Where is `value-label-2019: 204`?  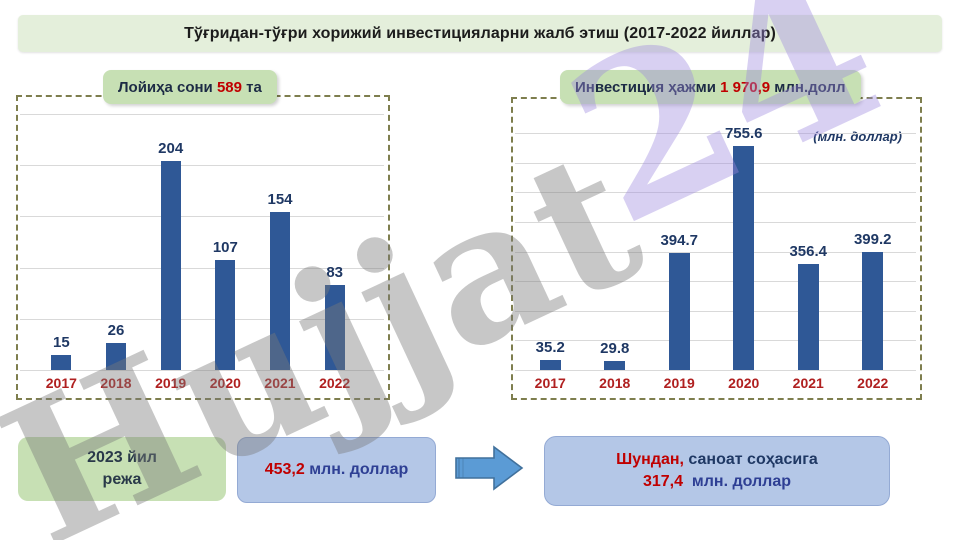
value-label-2019: 204 is located at coordinates (171, 148).